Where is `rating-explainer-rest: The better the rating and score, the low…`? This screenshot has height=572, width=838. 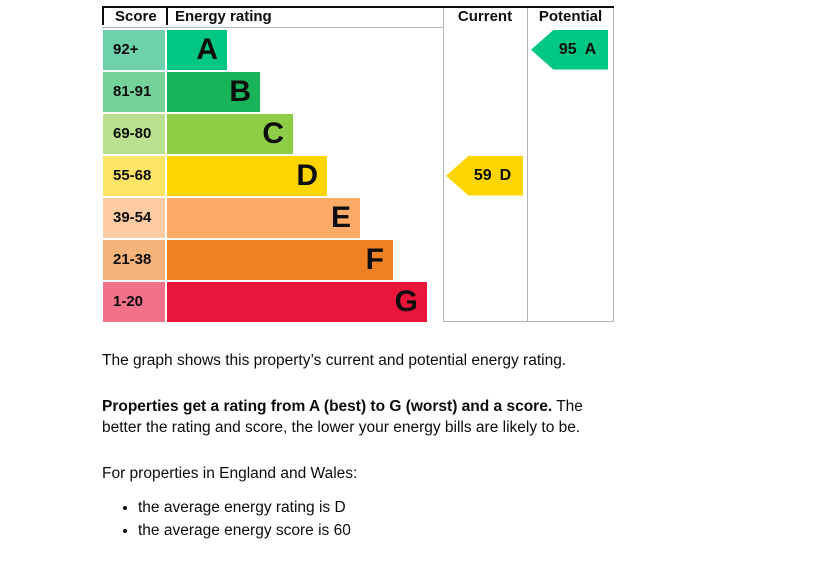
rating-explainer-rest: The better the rating and score, the low… is located at coordinates (342, 417).